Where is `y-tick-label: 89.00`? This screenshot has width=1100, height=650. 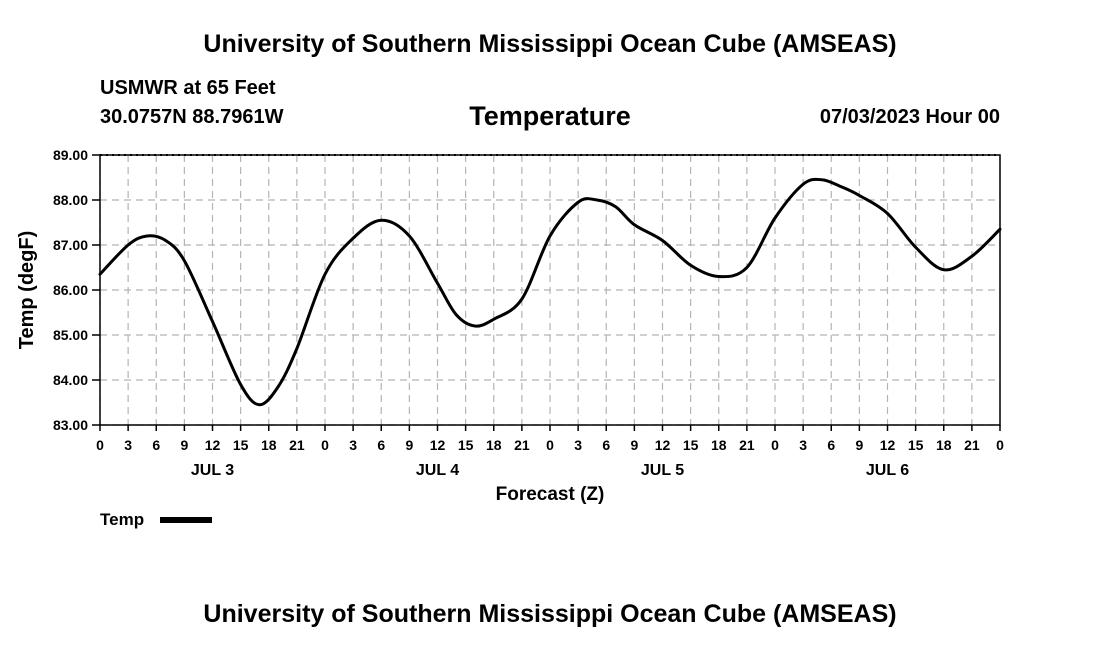 y-tick-label: 89.00 is located at coordinates (70, 155).